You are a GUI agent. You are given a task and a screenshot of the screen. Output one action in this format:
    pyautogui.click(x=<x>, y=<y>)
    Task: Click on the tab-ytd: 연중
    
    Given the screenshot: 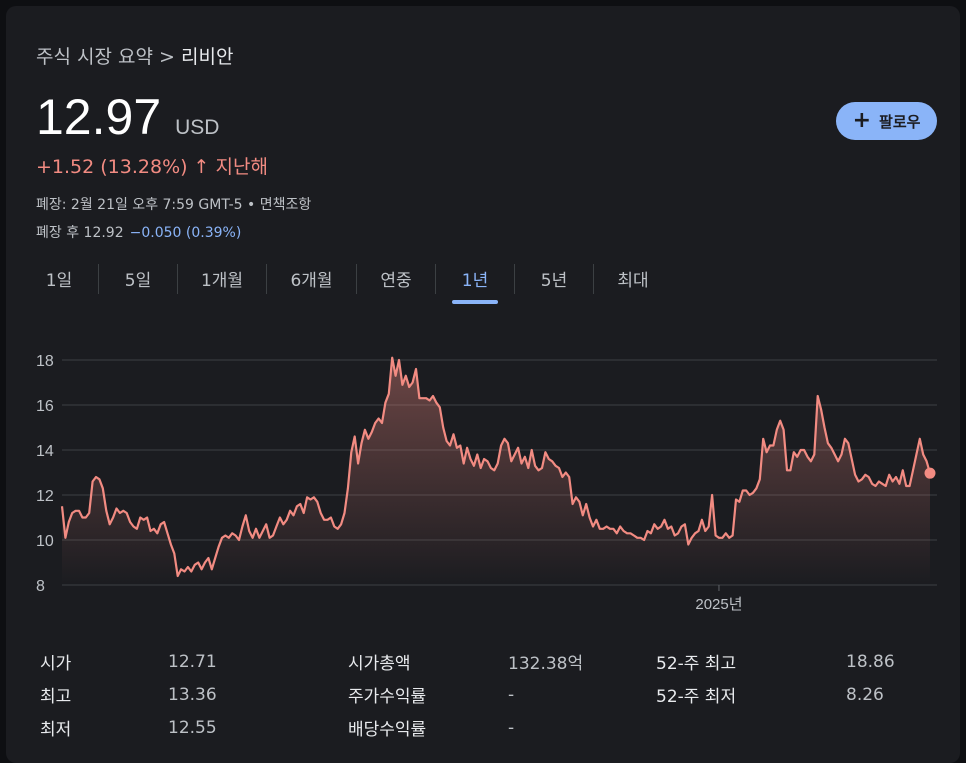 What is the action you would take?
    pyautogui.click(x=396, y=281)
    